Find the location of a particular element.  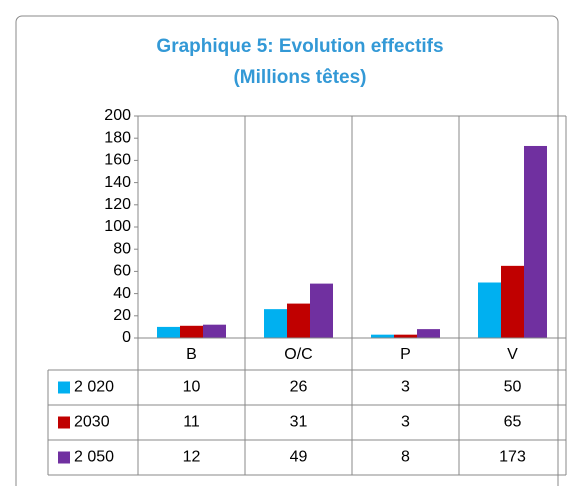

legend-label: 2 050 is located at coordinates (94, 457).